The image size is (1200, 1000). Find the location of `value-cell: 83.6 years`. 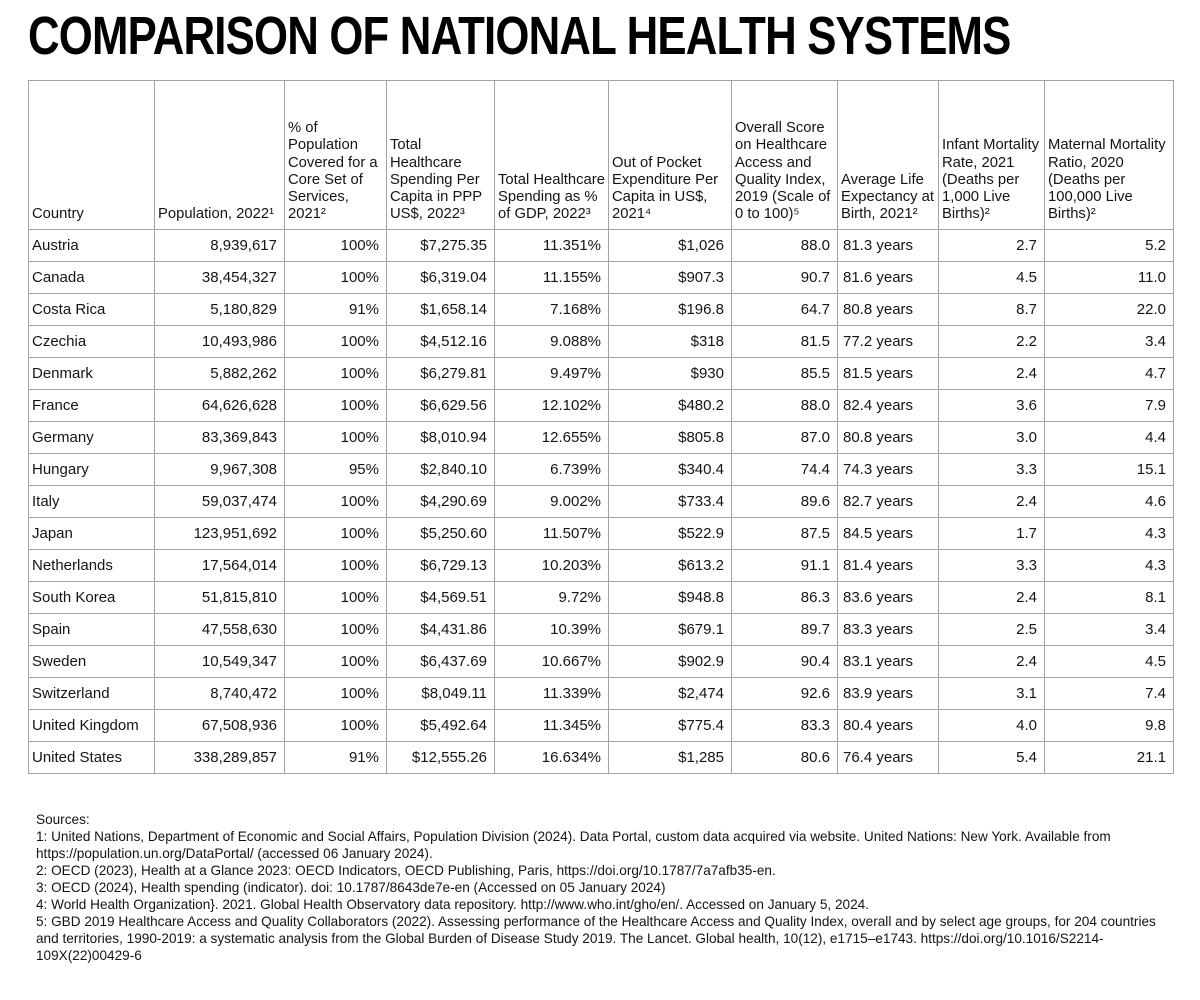

value-cell: 83.6 years is located at coordinates (888, 597).